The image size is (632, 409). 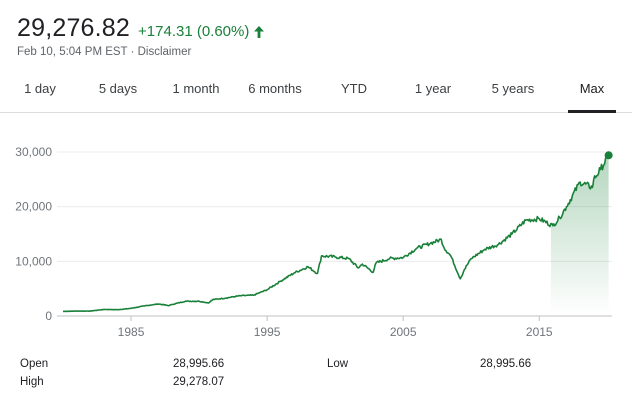 I want to click on y-tick-label: 20,000, so click(x=33, y=207).